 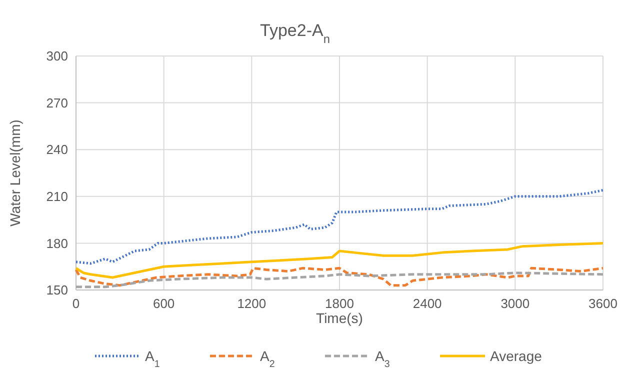 What do you see at coordinates (15, 173) in the screenshot?
I see `y-axis-title: Water Level(mm)` at bounding box center [15, 173].